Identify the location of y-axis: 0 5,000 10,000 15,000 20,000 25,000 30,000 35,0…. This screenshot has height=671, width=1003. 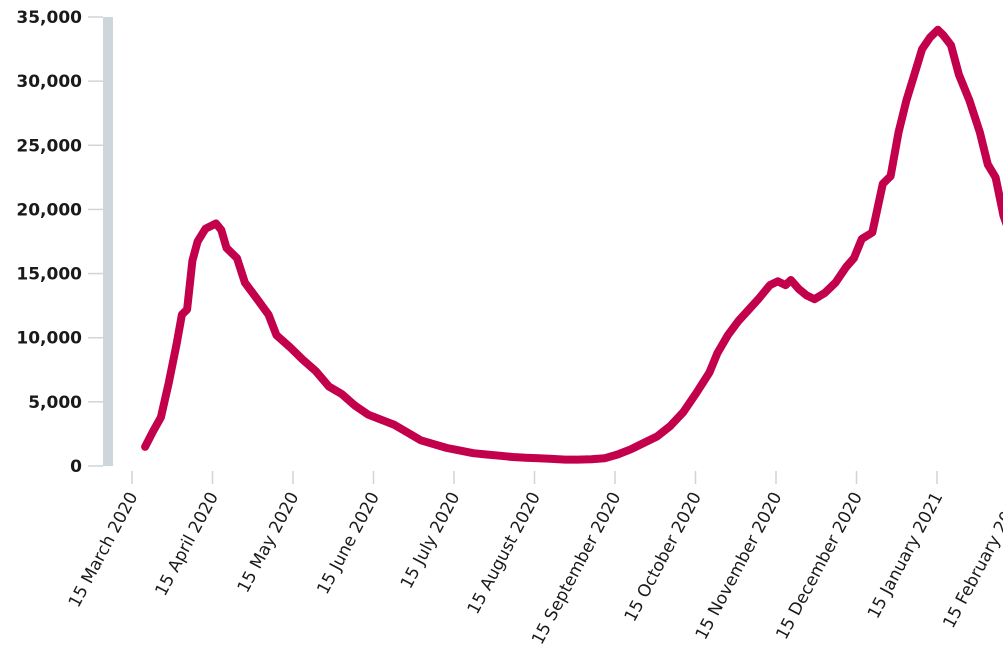
(59, 242).